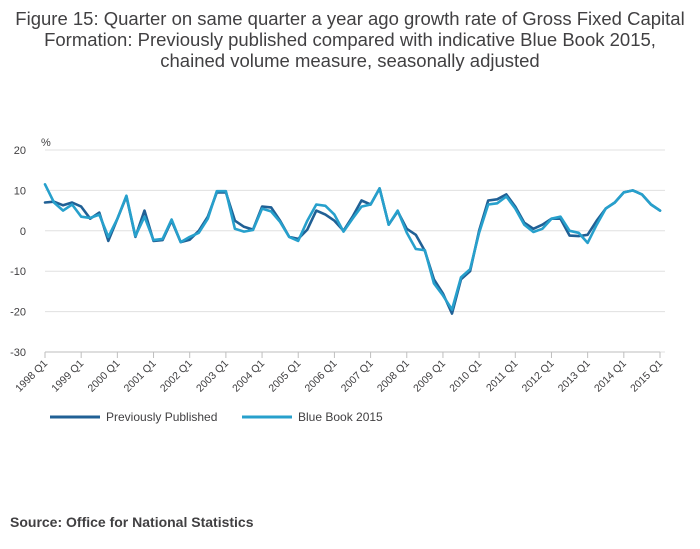 Image resolution: width=700 pixels, height=549 pixels. Describe the element at coordinates (20, 151) in the screenshot. I see `y-tick-label: 20` at that location.